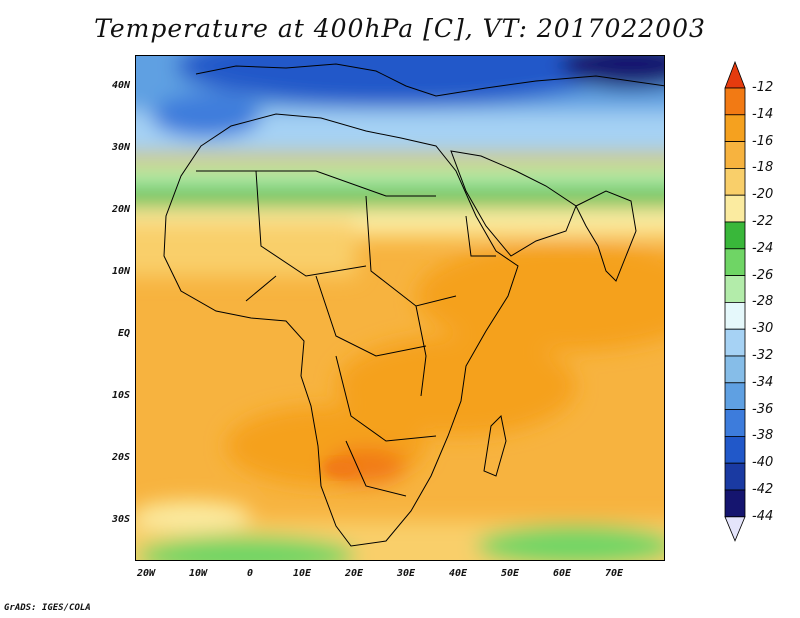  I want to click on lon-label-10w: 10W, so click(198, 573).